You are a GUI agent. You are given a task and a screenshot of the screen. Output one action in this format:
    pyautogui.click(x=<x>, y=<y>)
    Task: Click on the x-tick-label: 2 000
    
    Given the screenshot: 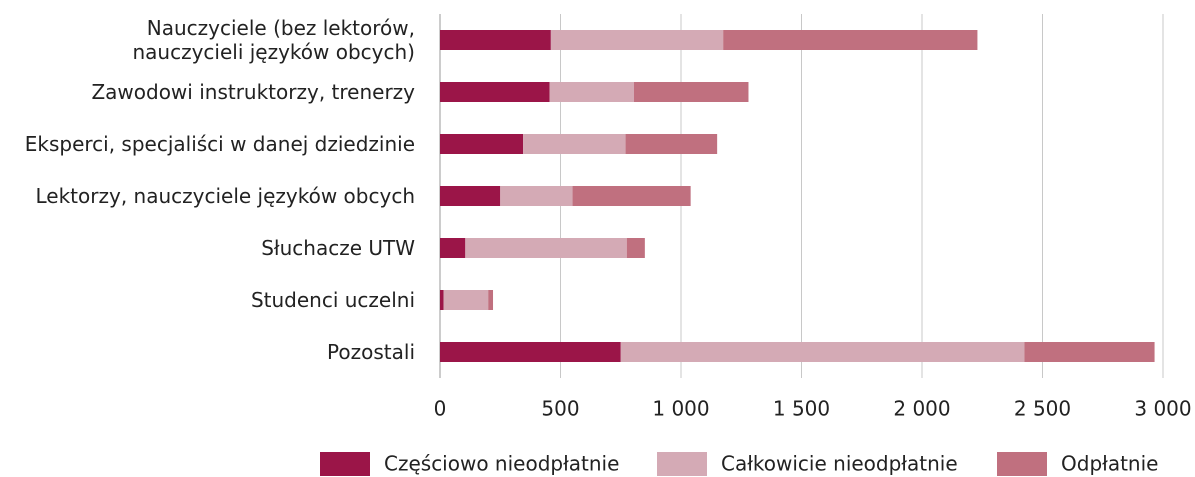 What is the action you would take?
    pyautogui.click(x=921, y=409)
    